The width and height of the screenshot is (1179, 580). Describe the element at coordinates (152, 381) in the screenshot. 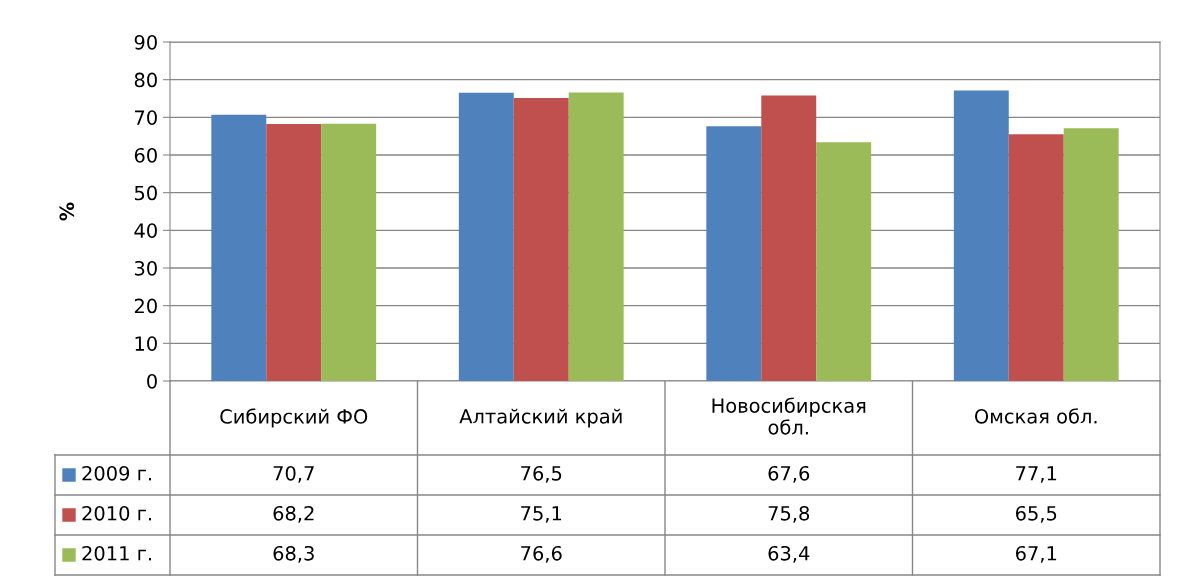

I see `y-tick-label: 0` at that location.